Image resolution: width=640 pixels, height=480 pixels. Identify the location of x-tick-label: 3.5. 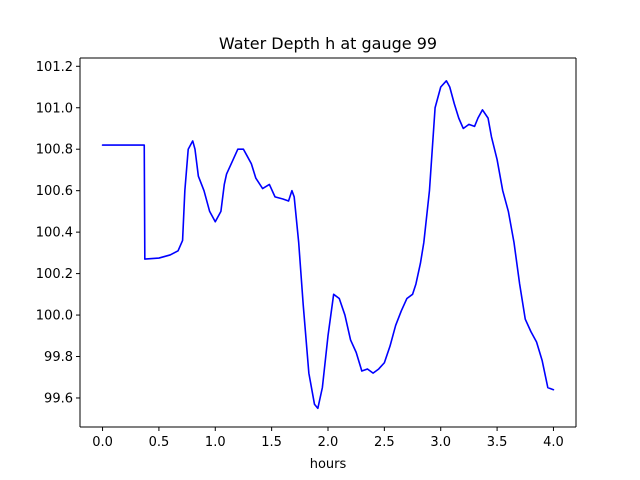
(497, 442).